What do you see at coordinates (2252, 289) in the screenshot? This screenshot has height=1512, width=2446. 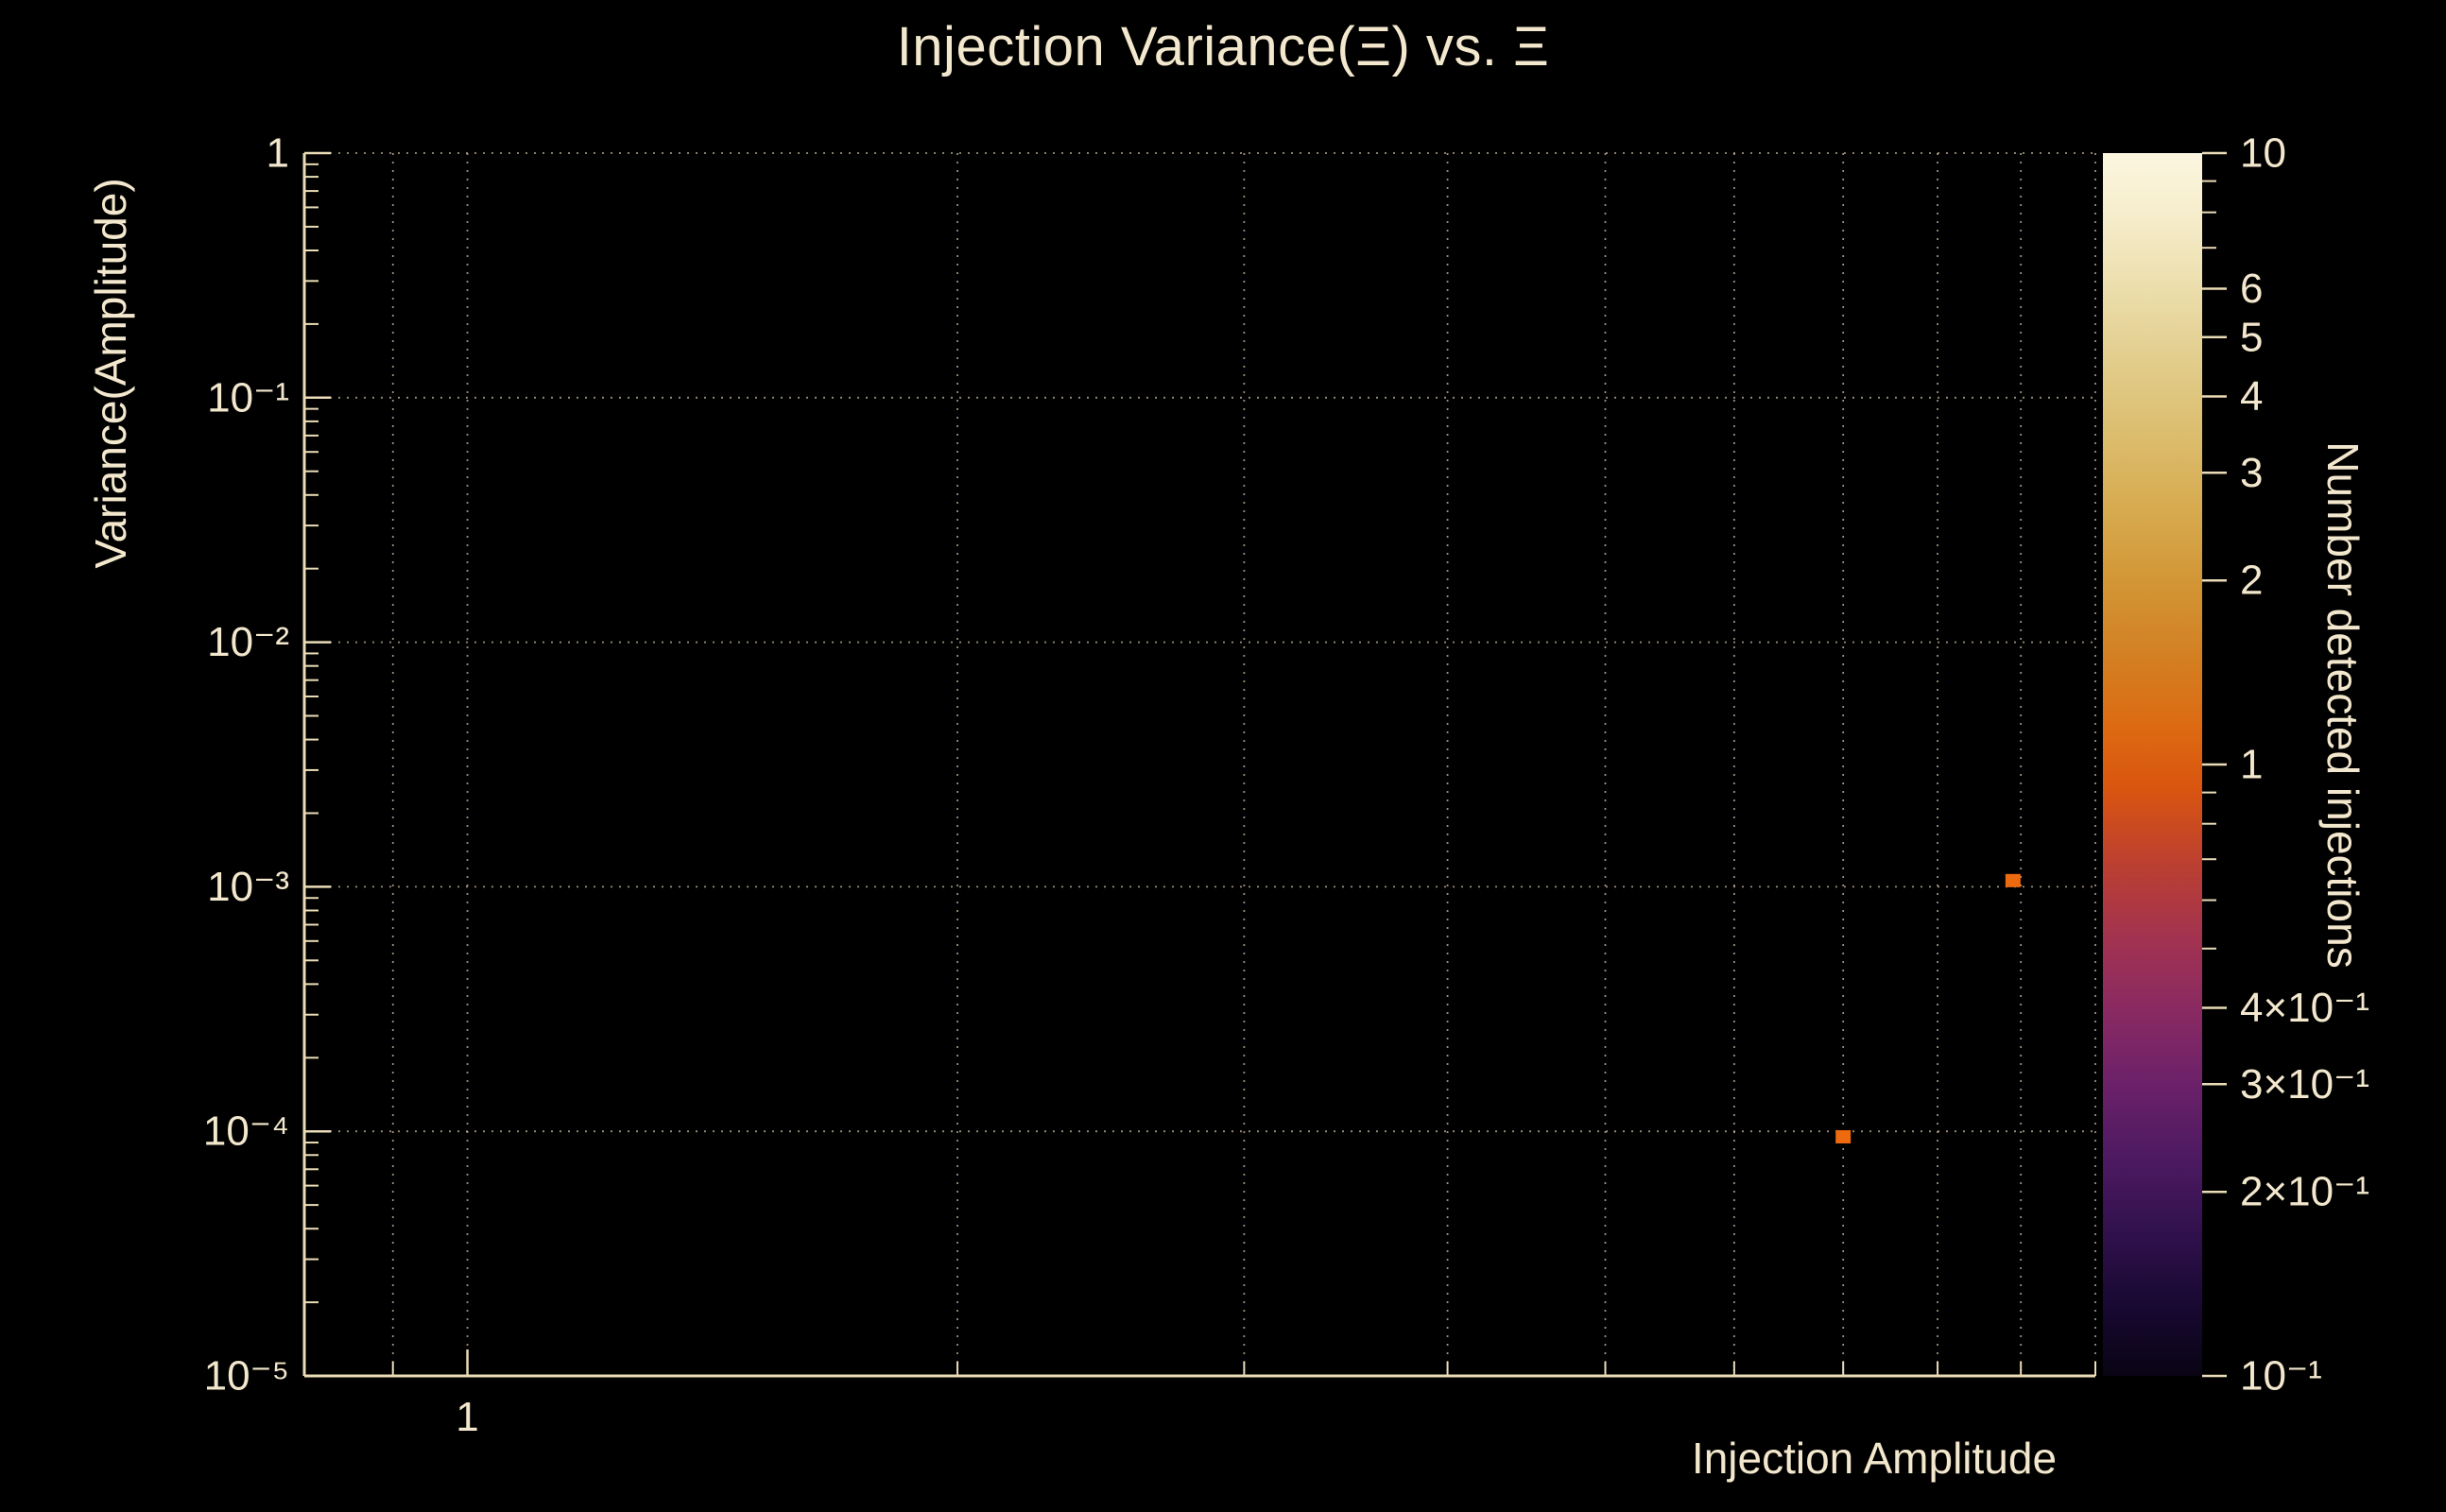 I see `colorbar-tick-label: 6` at bounding box center [2252, 289].